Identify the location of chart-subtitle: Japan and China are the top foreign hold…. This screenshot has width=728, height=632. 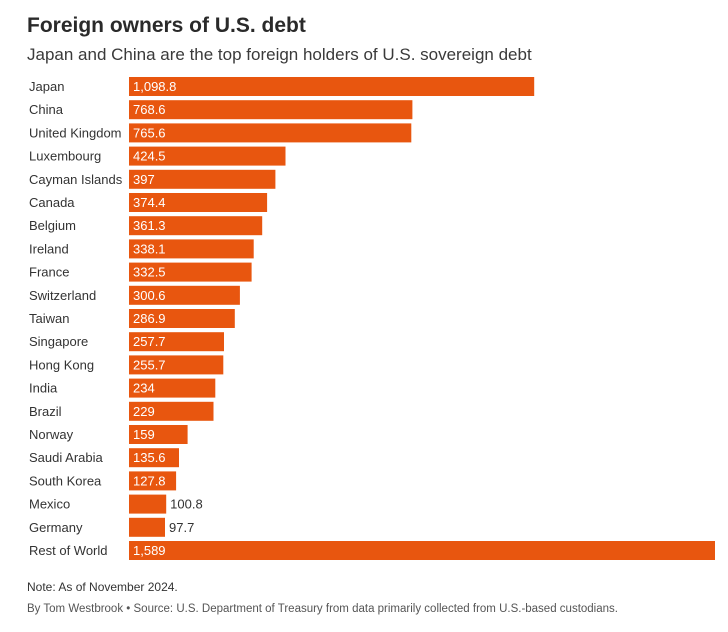
(279, 54).